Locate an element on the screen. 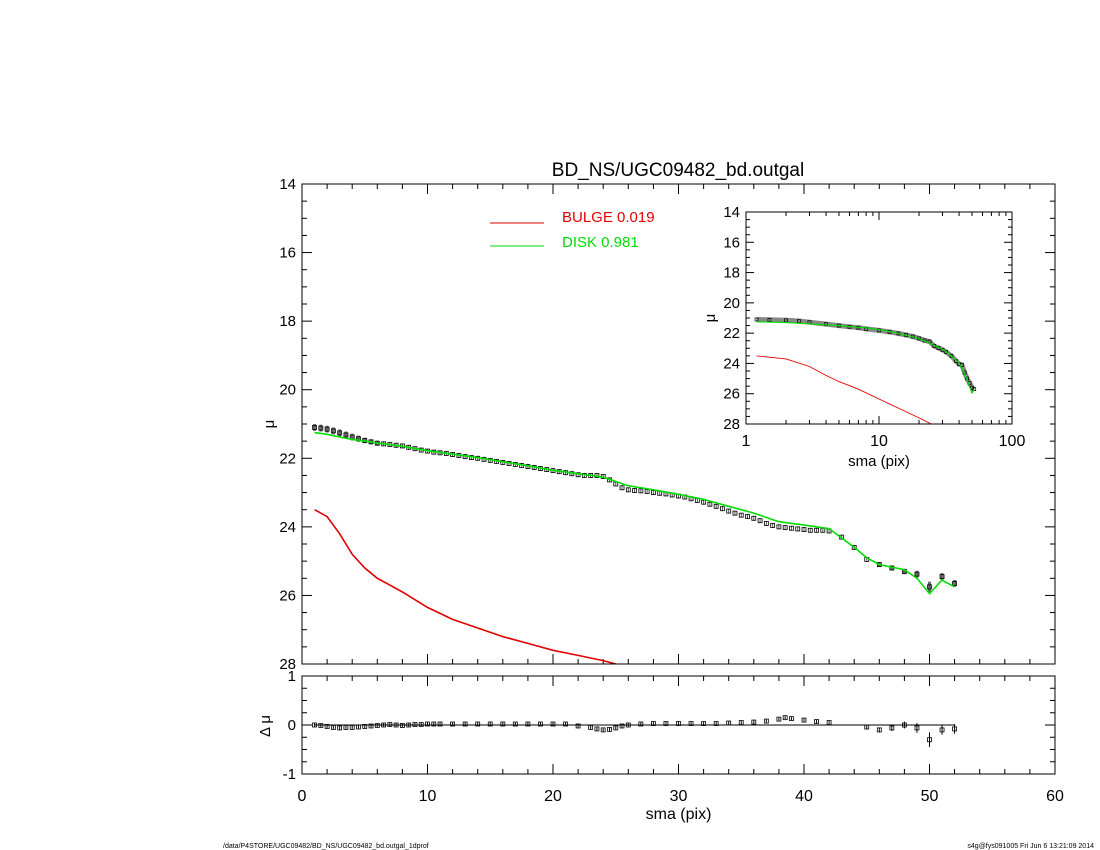  residual-frame is located at coordinates (678, 725).